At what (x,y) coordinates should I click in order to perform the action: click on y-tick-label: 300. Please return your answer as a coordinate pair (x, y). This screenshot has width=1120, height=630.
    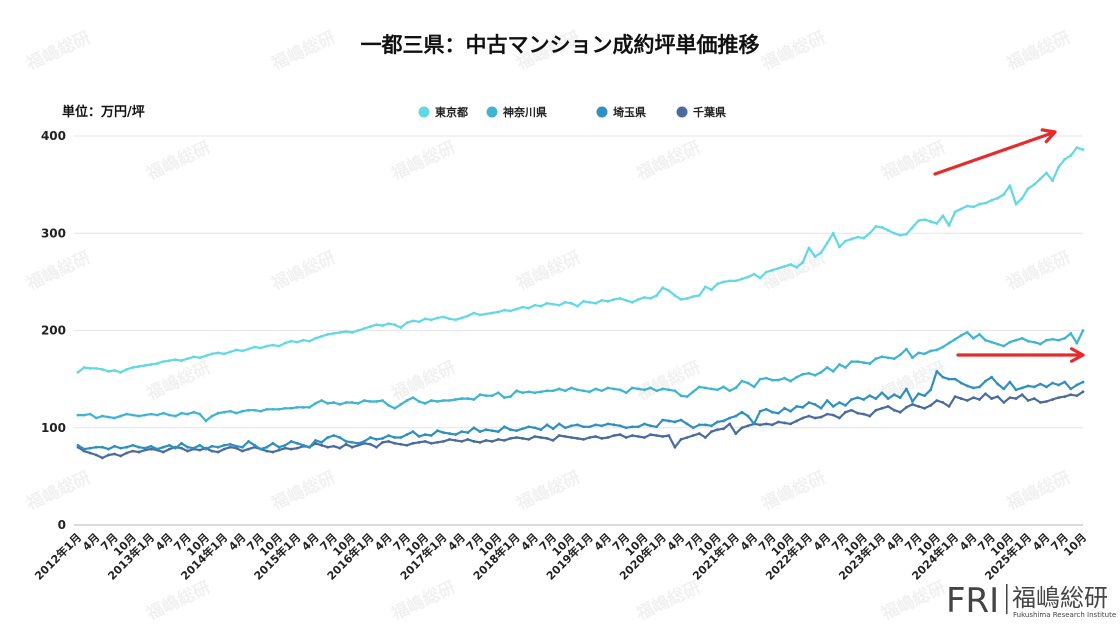
    Looking at the image, I should click on (53, 233).